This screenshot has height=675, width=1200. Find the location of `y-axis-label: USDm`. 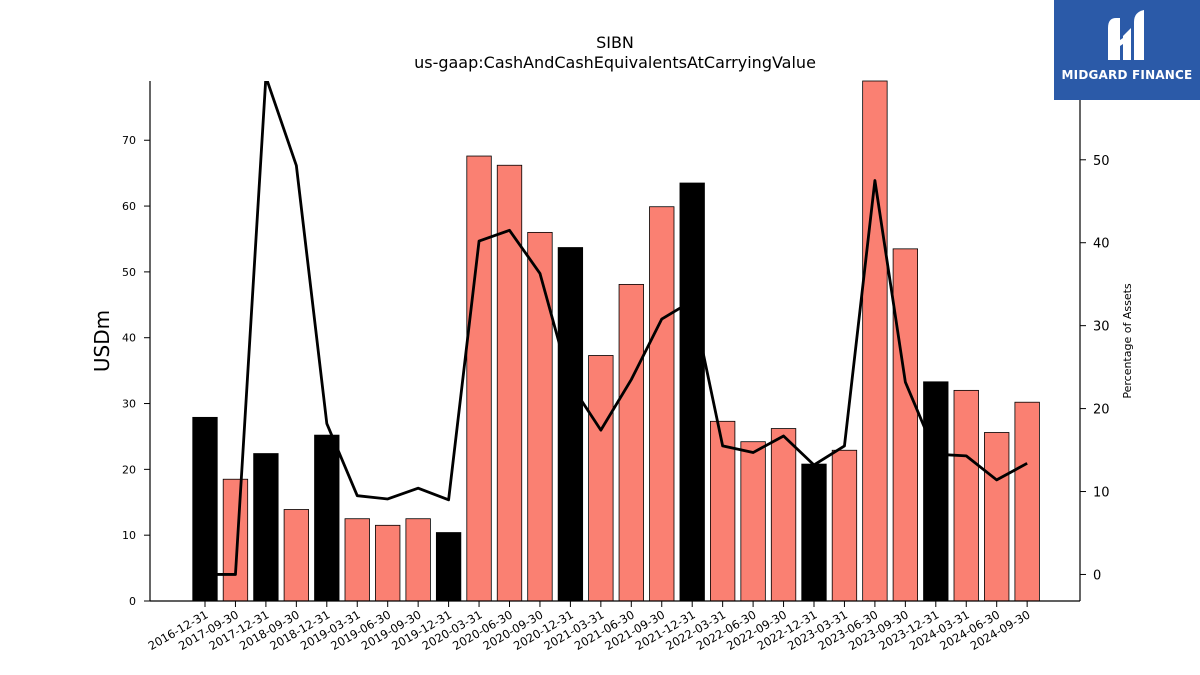

y-axis-label: USDm is located at coordinates (102, 341).